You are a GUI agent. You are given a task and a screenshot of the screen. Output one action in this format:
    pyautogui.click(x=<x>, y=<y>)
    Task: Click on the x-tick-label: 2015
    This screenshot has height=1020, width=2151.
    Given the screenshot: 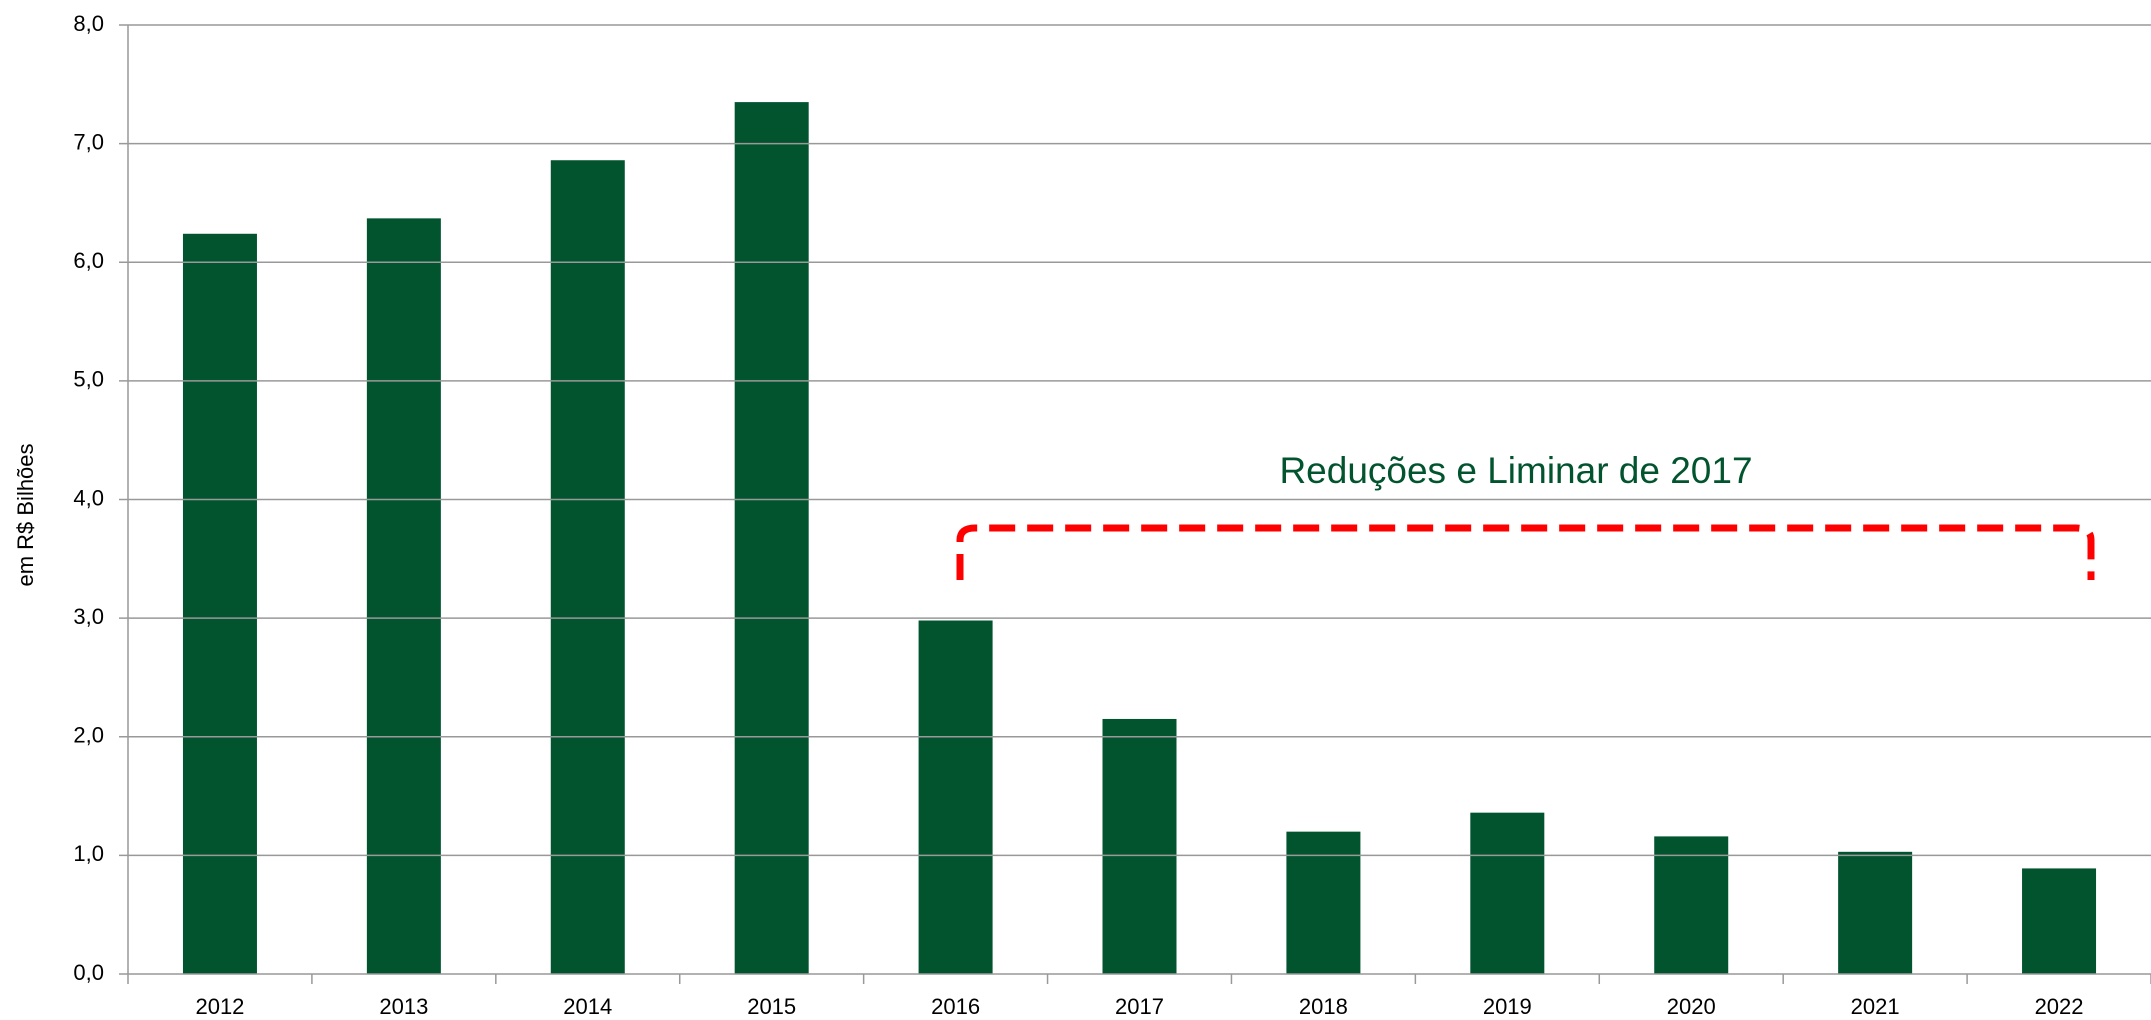 What is the action you would take?
    pyautogui.click(x=771, y=1006)
    